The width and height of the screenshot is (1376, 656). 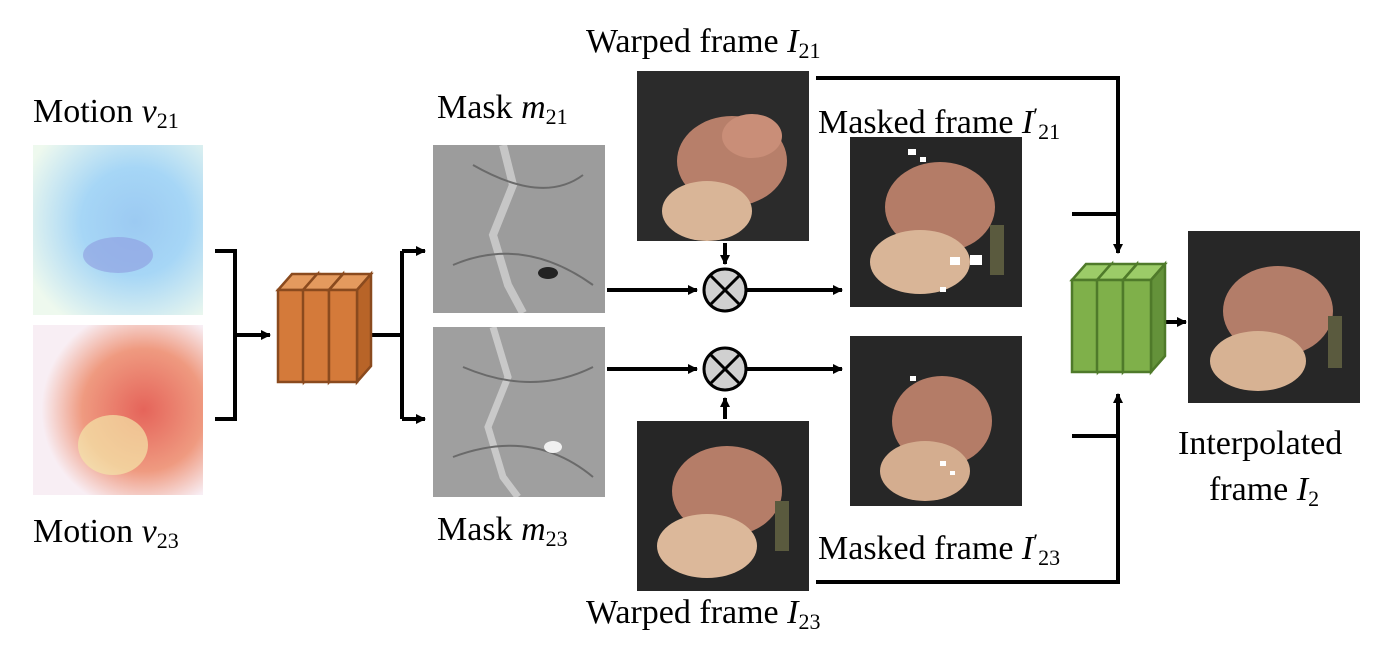 I want to click on motion-merge-bracket, so click(x=226, y=335).